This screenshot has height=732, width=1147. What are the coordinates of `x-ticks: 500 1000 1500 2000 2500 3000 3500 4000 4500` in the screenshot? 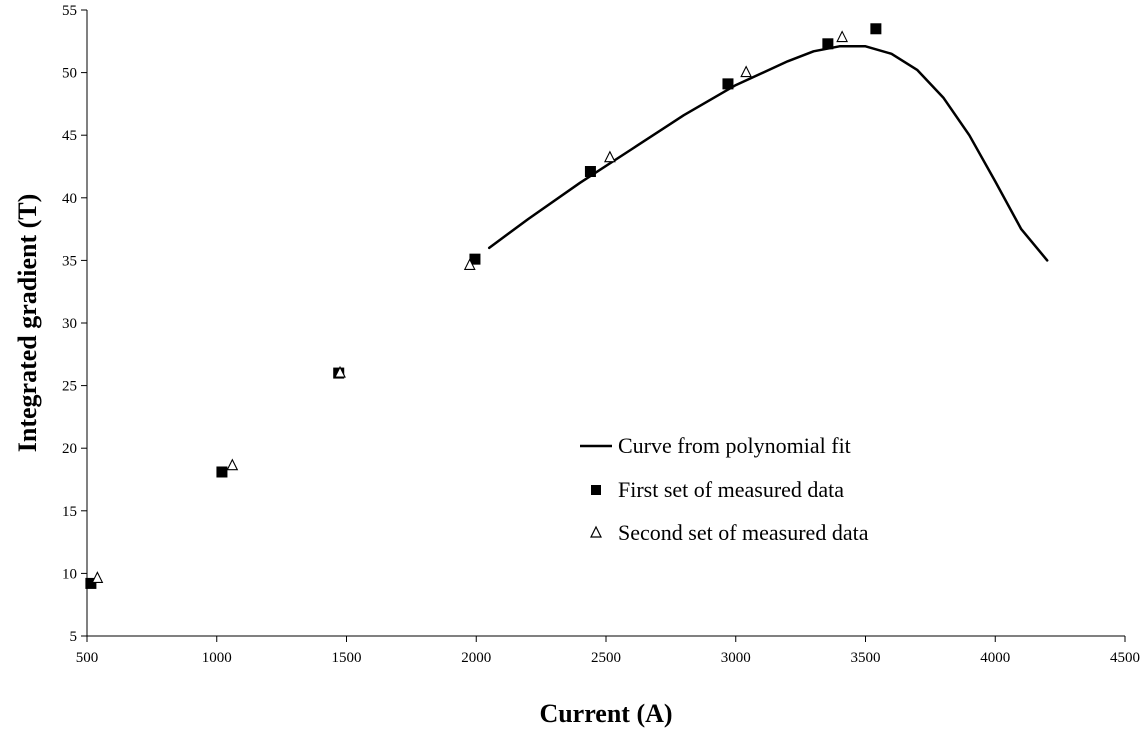 It's located at (608, 651).